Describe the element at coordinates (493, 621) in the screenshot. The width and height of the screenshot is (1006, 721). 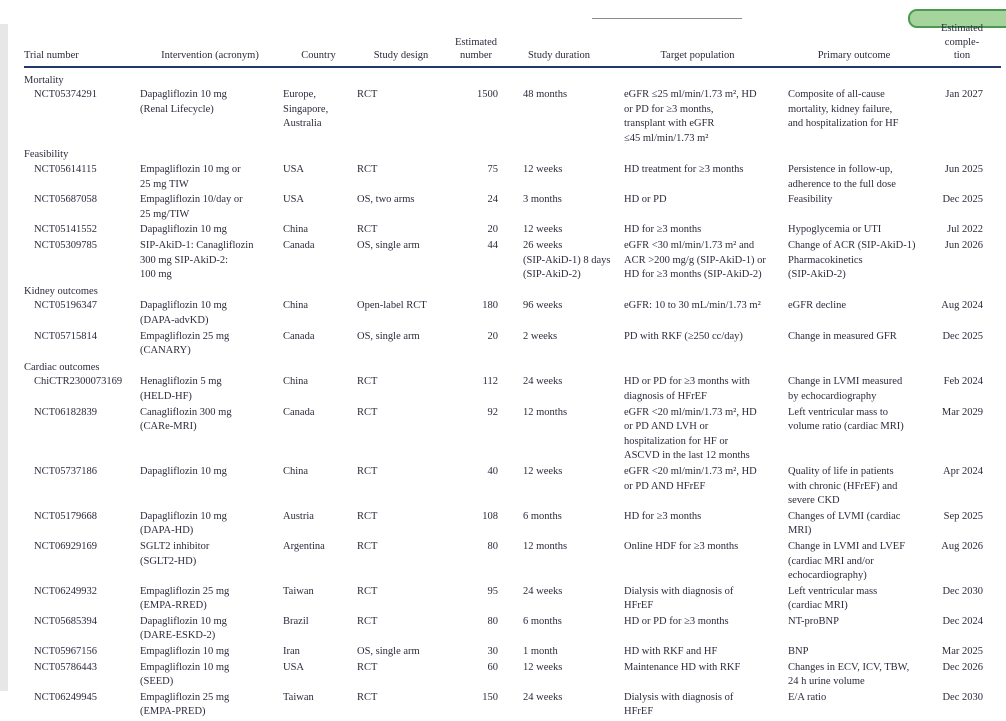
I see `cell-estimated-number: 80` at that location.